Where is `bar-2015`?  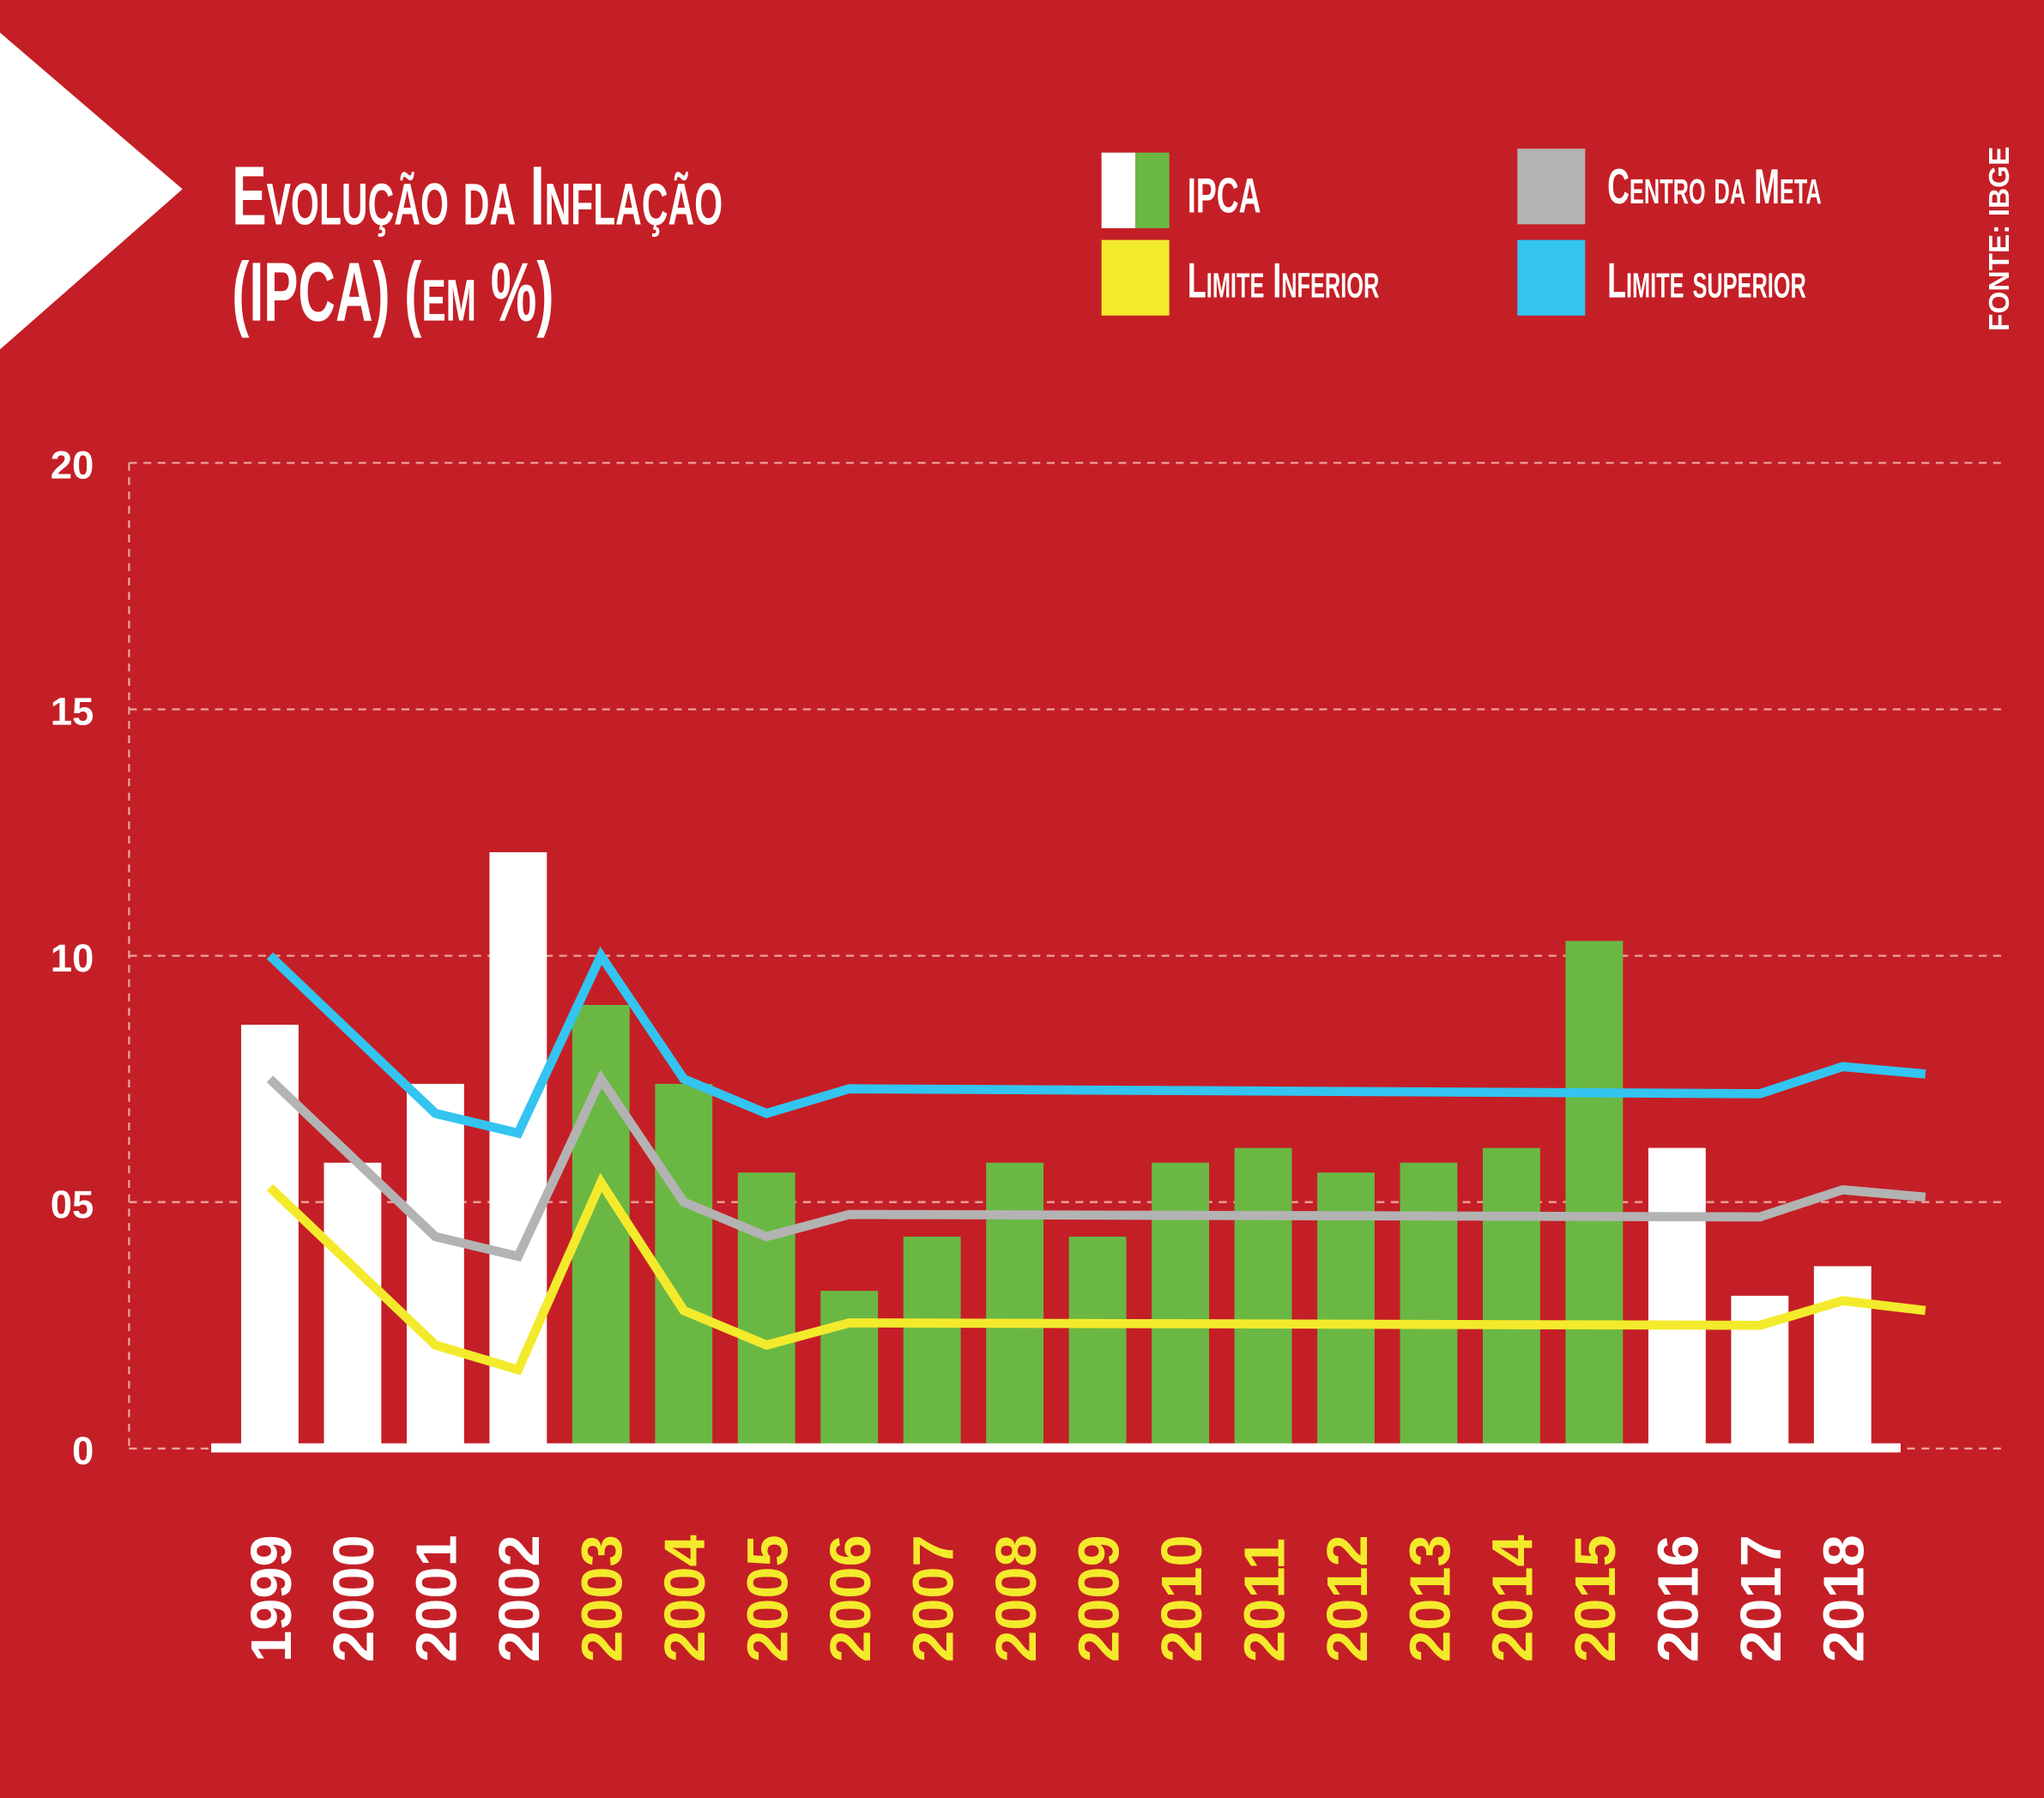 bar-2015 is located at coordinates (1594, 1195).